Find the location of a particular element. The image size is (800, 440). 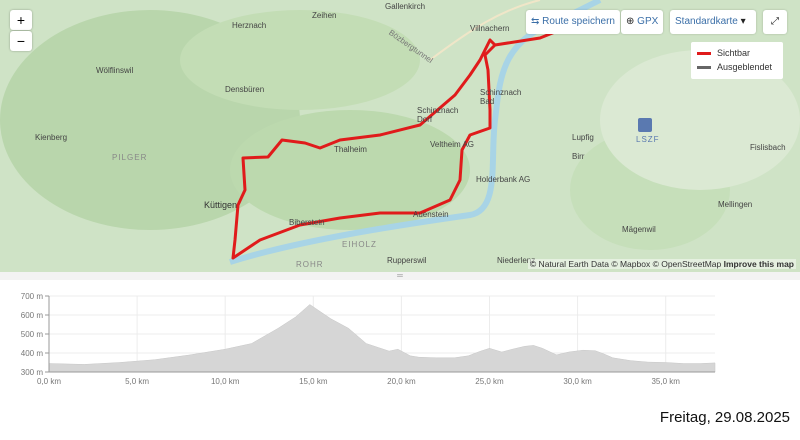

map-style-label: Standardkarte is located at coordinates (706, 21).